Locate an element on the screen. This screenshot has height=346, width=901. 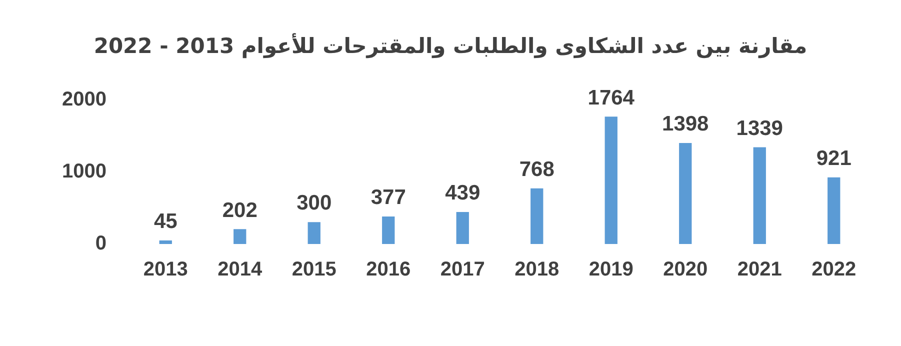
x-tick-label: 2017 is located at coordinates (462, 269).